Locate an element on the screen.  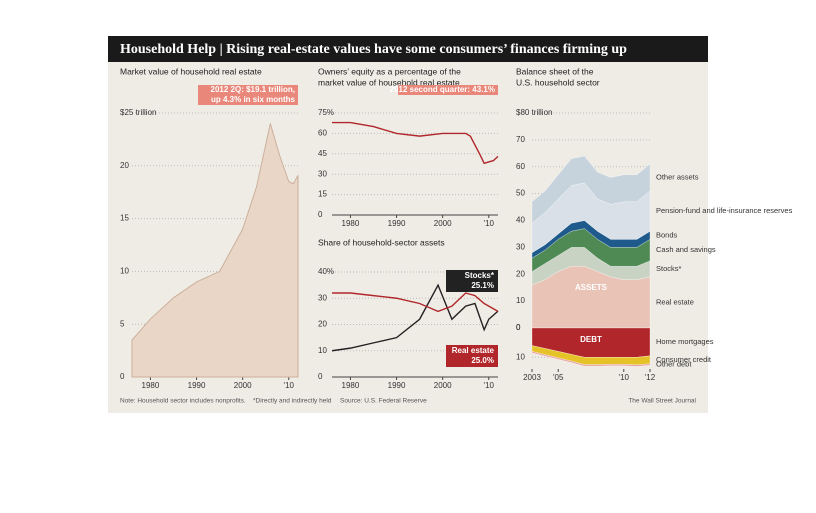
legend-label: Bonds is located at coordinates (667, 234).